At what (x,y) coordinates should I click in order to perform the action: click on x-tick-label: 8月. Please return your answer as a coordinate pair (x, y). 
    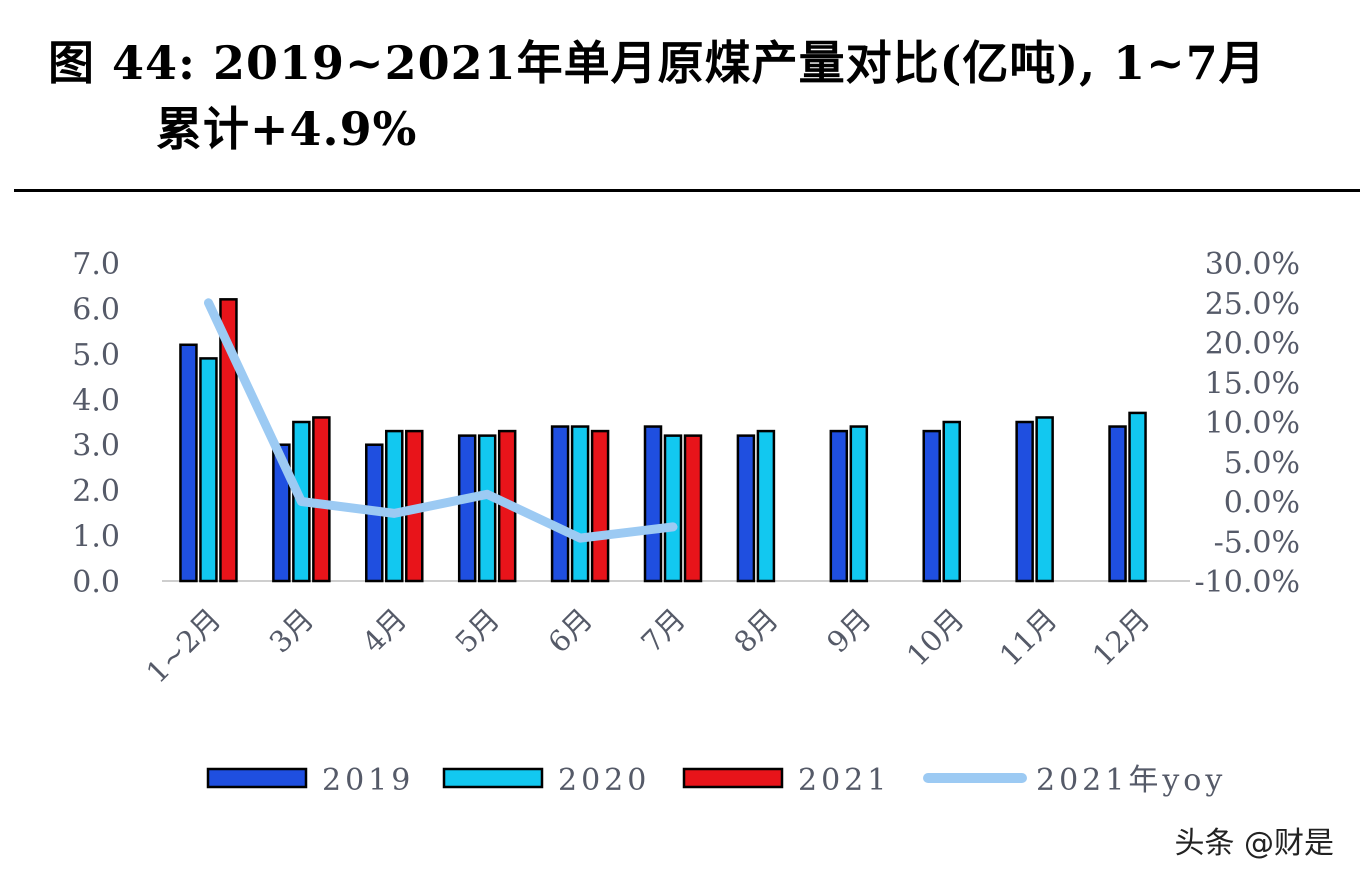
    Looking at the image, I should click on (756, 631).